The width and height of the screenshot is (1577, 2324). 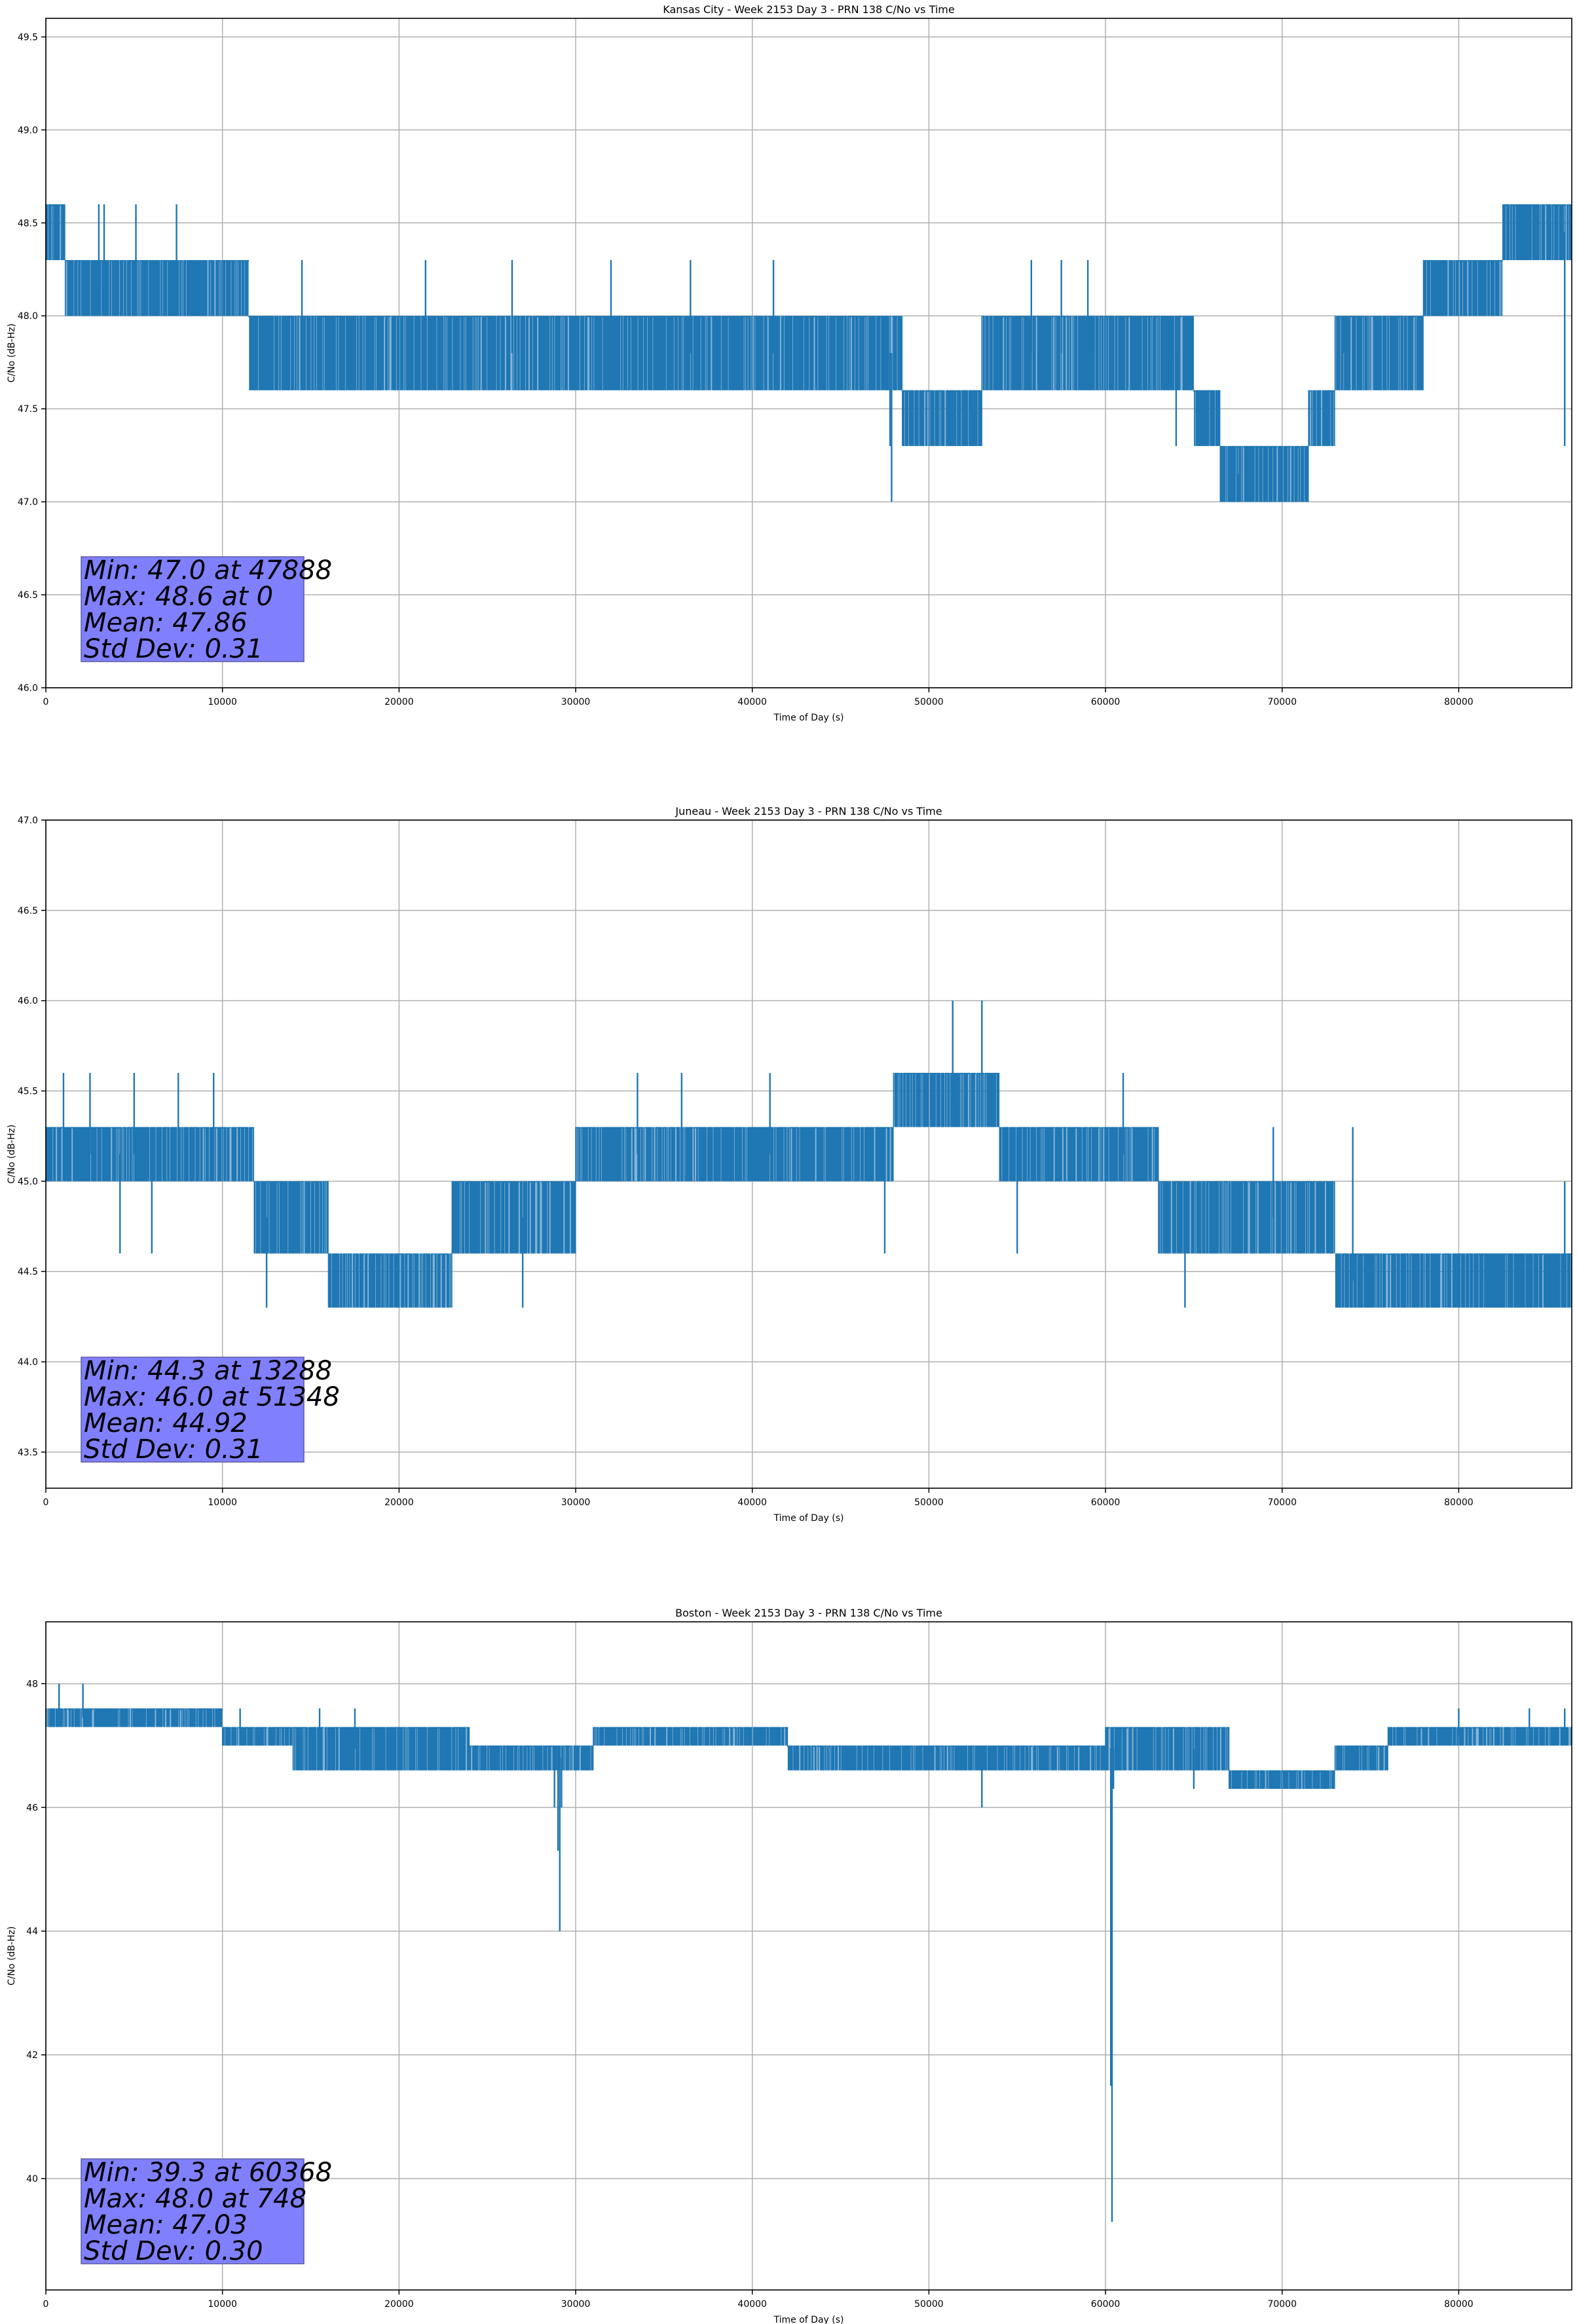 I want to click on y-tick-label: 49.0, so click(x=28, y=130).